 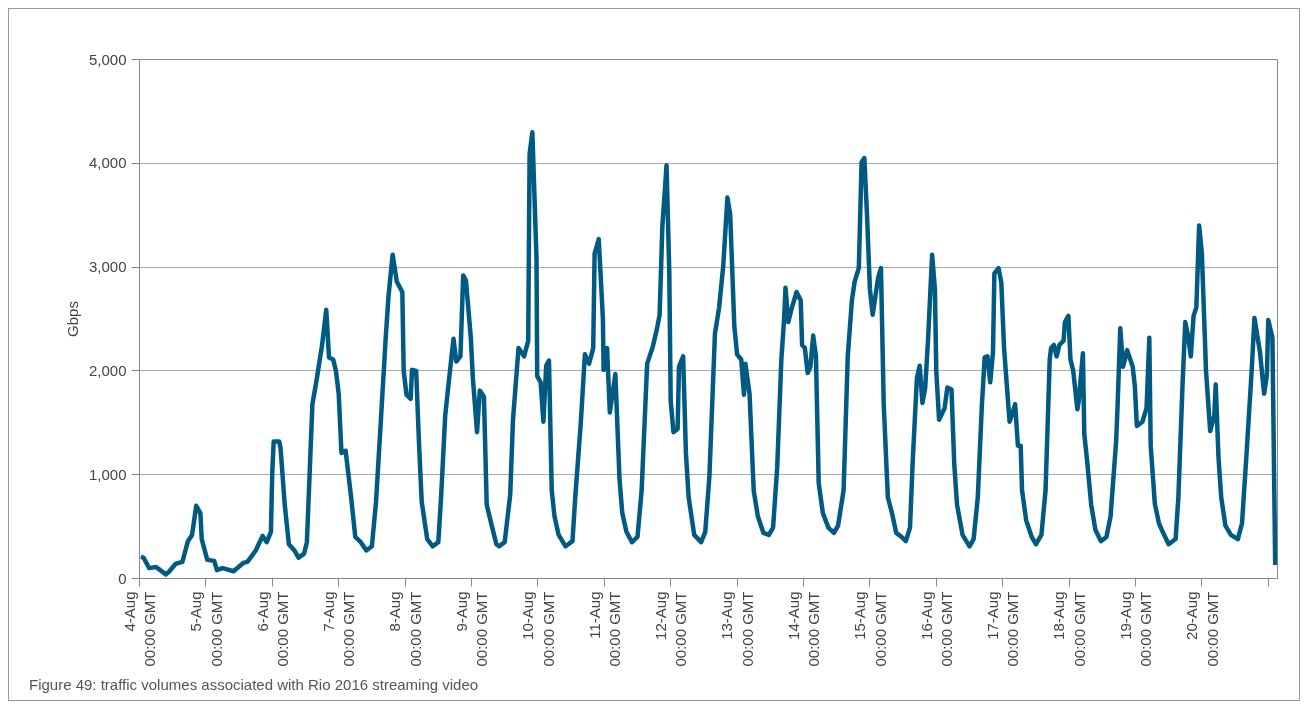 I want to click on x-tick-label: 8-Aug 00:00 GMT, so click(x=405, y=629).